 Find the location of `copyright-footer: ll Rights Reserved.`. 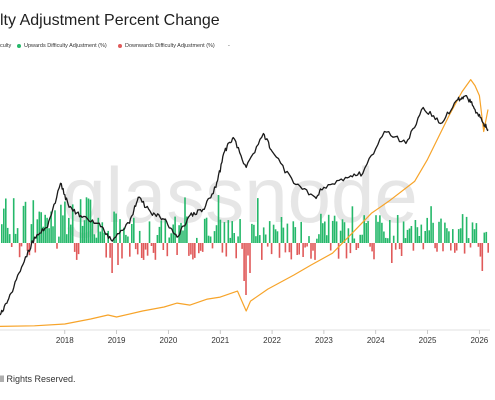

copyright-footer: ll Rights Reserved. is located at coordinates (38, 379).